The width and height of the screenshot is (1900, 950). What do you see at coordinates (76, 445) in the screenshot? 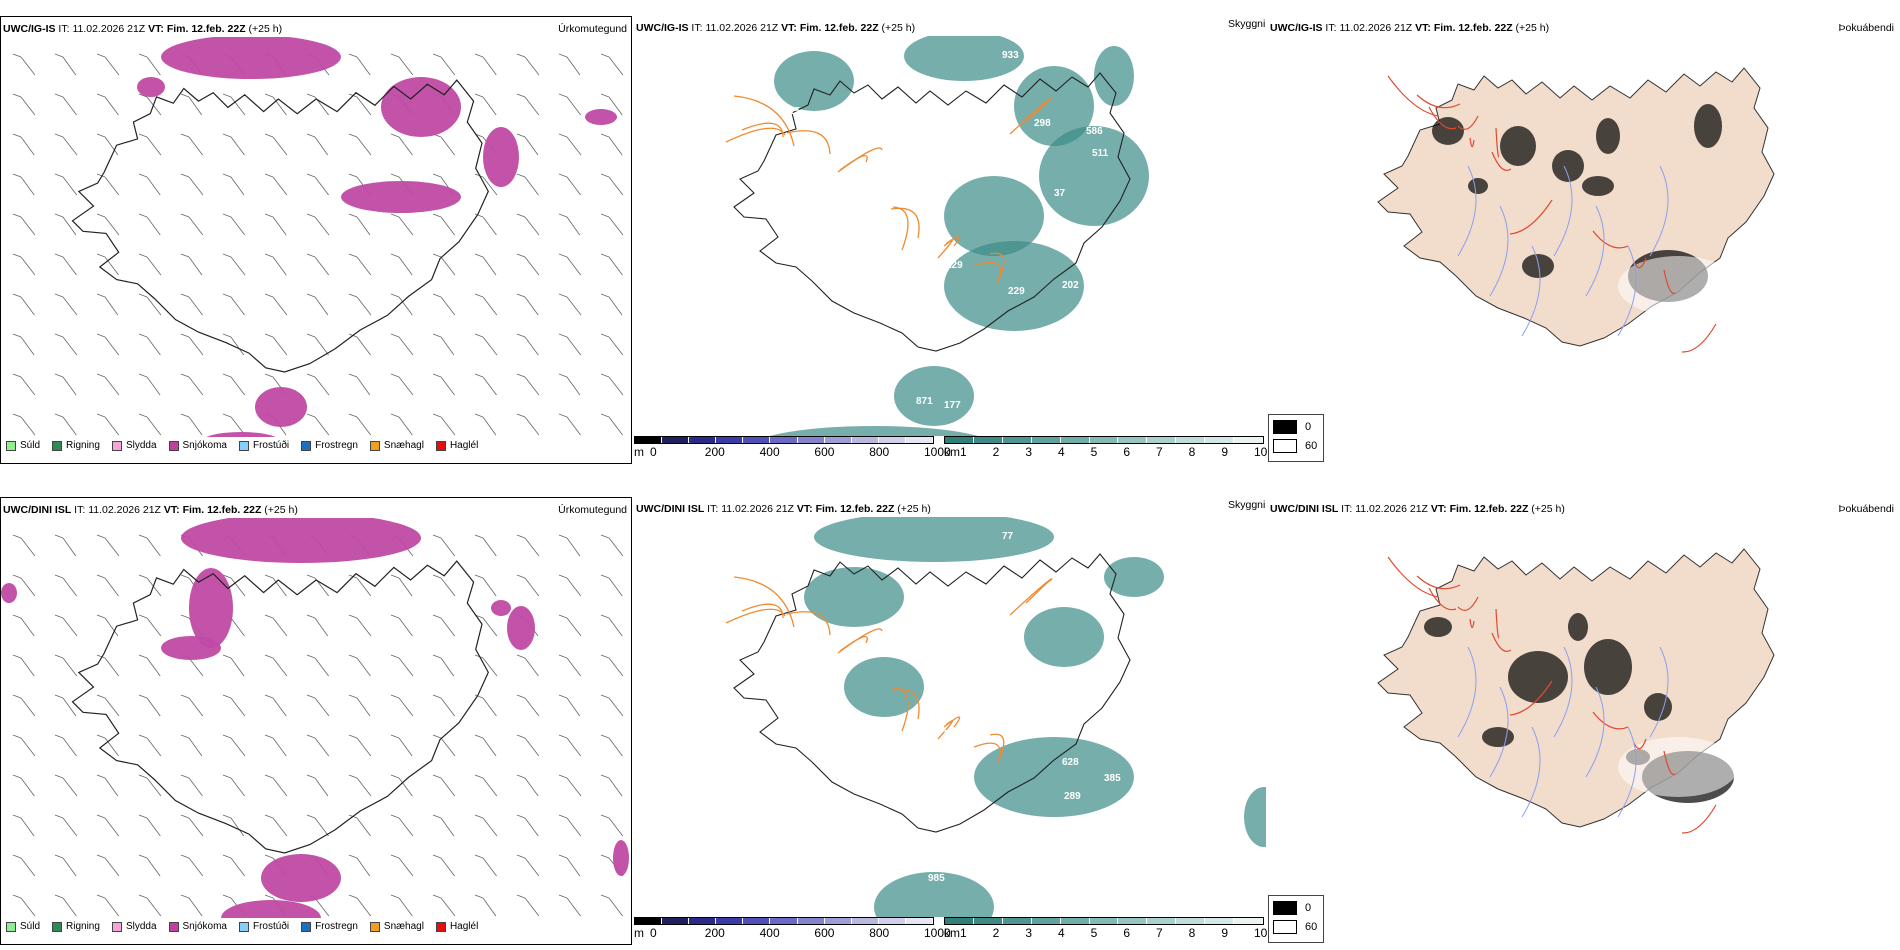
I see `legend-item-1: Rigning` at bounding box center [76, 445].